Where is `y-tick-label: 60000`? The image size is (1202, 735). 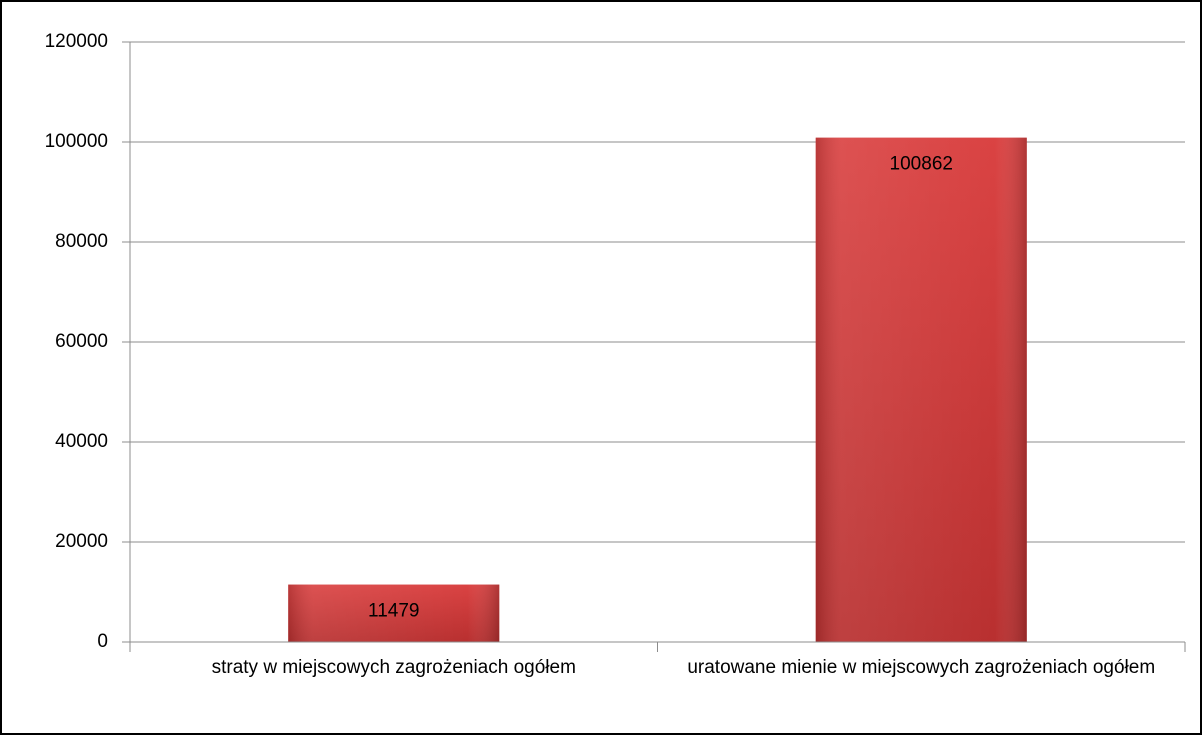
y-tick-label: 60000 is located at coordinates (81, 341).